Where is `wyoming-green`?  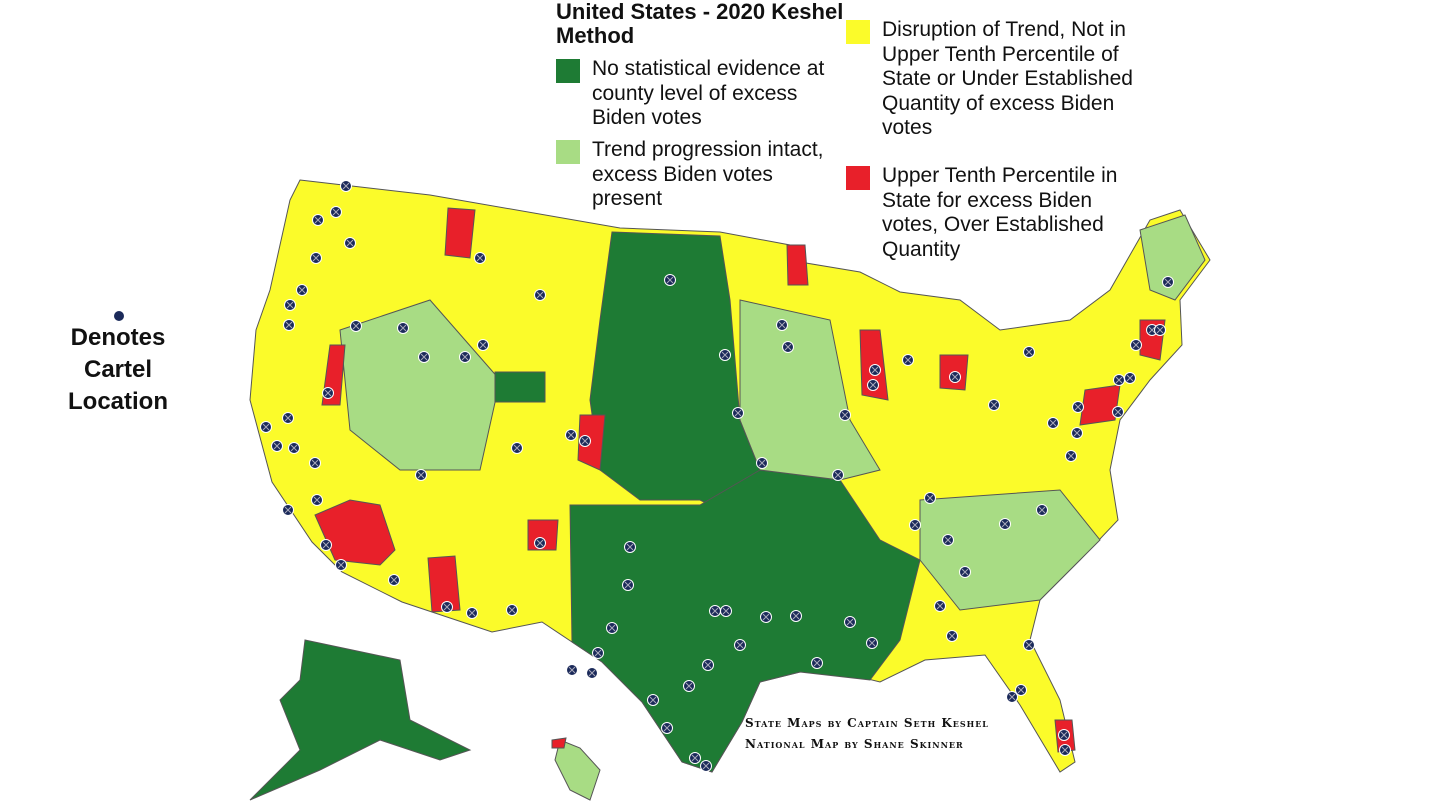 wyoming-green is located at coordinates (520, 387).